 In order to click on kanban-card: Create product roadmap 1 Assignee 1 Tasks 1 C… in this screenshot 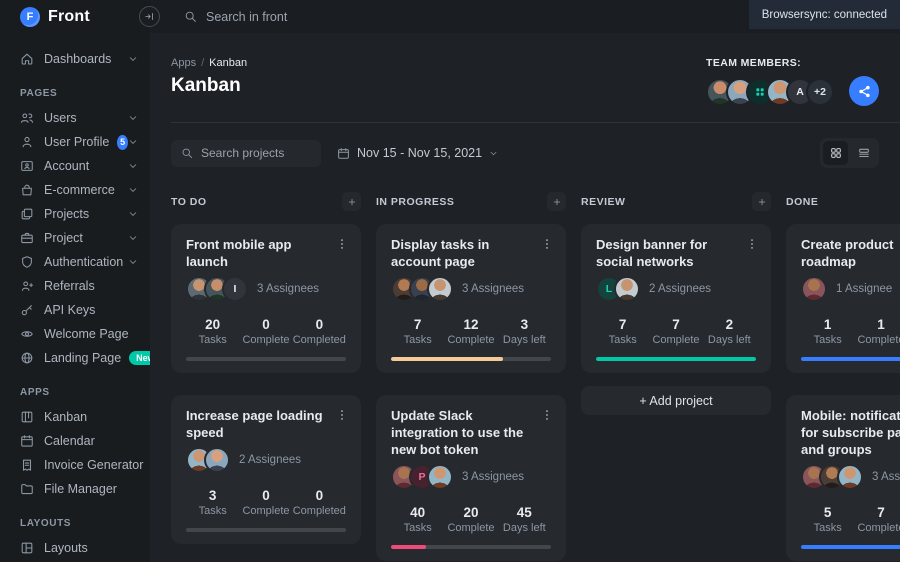, I will do `click(843, 298)`.